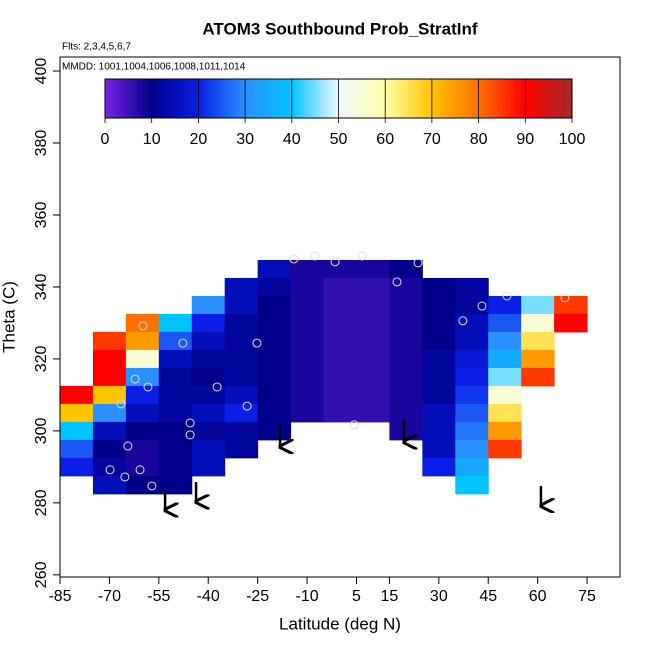  Describe the element at coordinates (356, 596) in the screenshot. I see `x-tick-label: 5` at that location.